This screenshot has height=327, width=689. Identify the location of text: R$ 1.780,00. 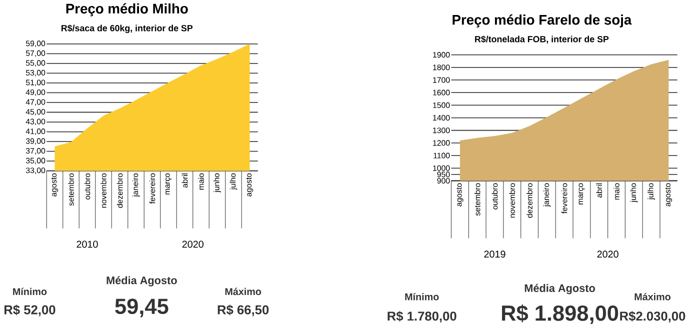
(422, 316).